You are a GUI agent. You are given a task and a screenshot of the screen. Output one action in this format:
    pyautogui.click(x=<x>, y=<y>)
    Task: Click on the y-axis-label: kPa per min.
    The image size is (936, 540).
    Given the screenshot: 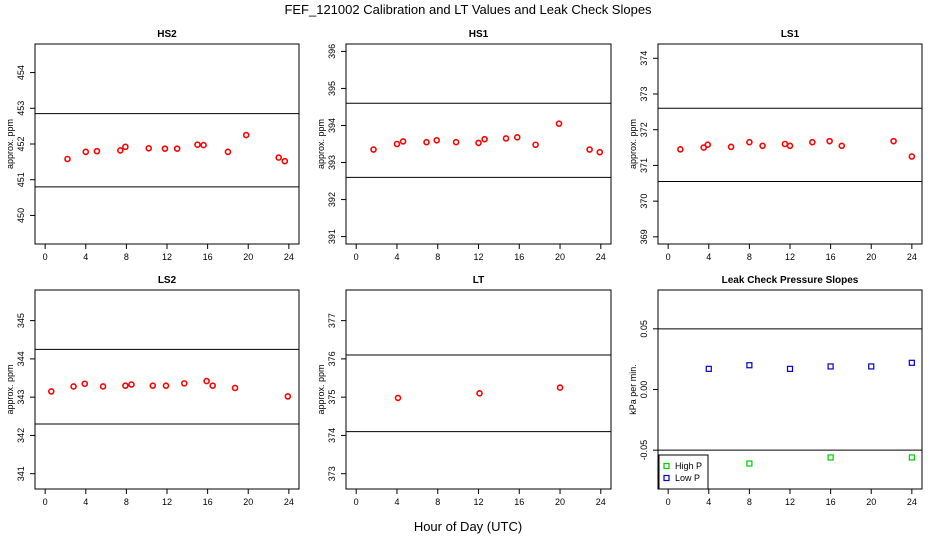 What is the action you would take?
    pyautogui.click(x=633, y=389)
    